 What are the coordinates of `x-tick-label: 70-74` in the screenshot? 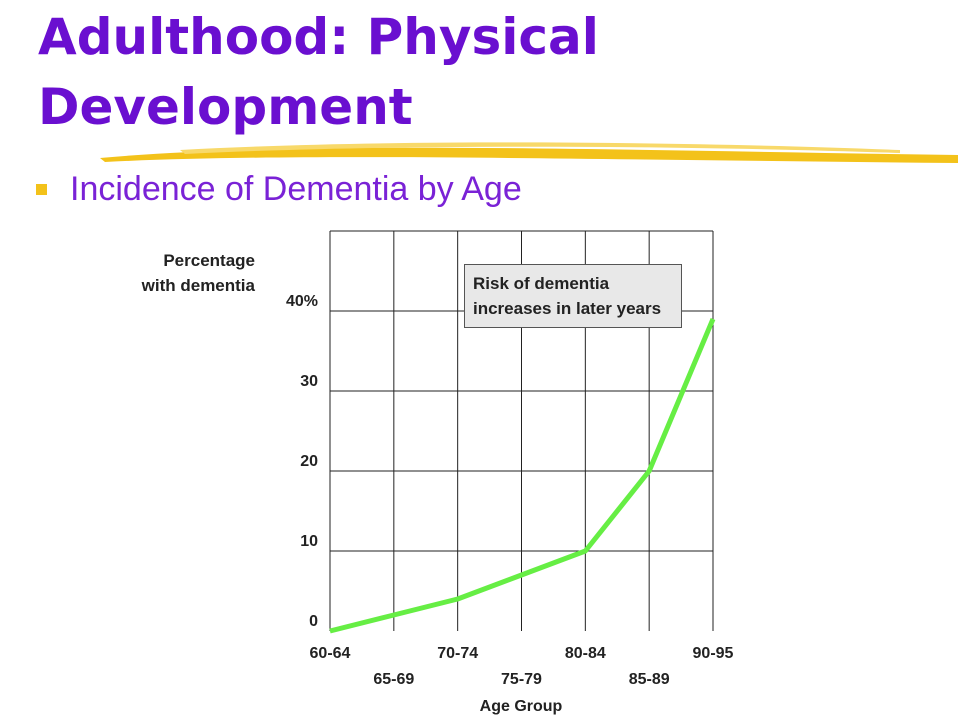 It's located at (457, 653).